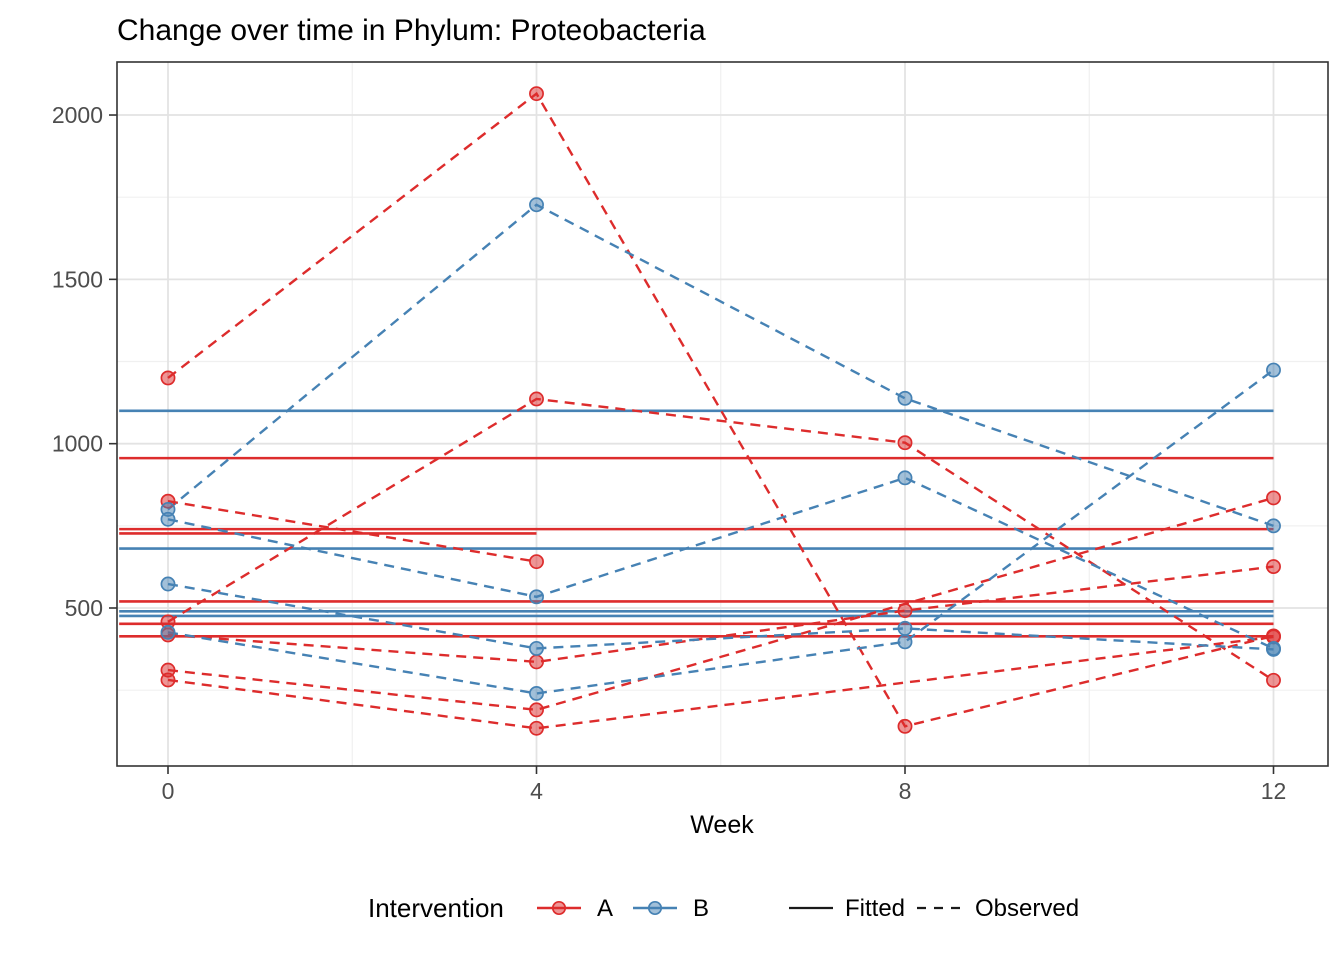 The height and width of the screenshot is (960, 1344). I want to click on legend: Intervention A B Fitted Observed, so click(723, 908).